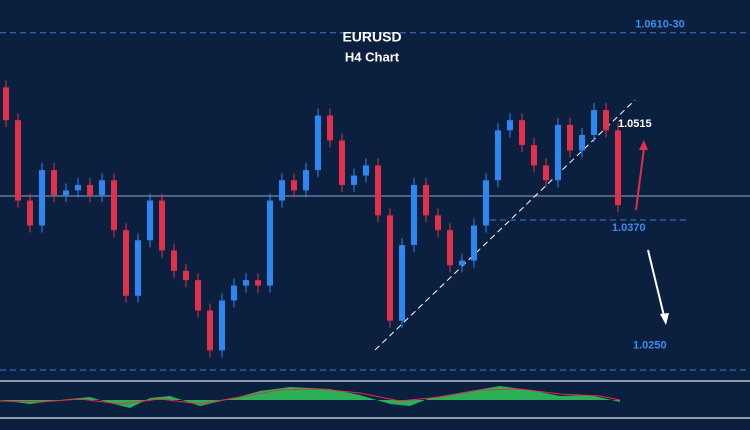 Image resolution: width=750 pixels, height=430 pixels. What do you see at coordinates (660, 25) in the screenshot?
I see `level-label: 1.0610-30` at bounding box center [660, 25].